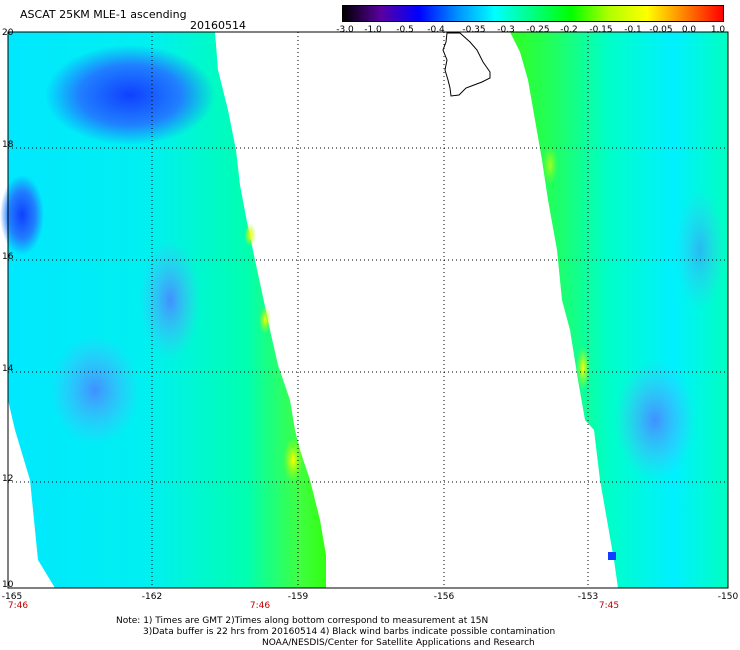  Describe the element at coordinates (8, 33) in the screenshot. I see `lat-label: 20` at that location.